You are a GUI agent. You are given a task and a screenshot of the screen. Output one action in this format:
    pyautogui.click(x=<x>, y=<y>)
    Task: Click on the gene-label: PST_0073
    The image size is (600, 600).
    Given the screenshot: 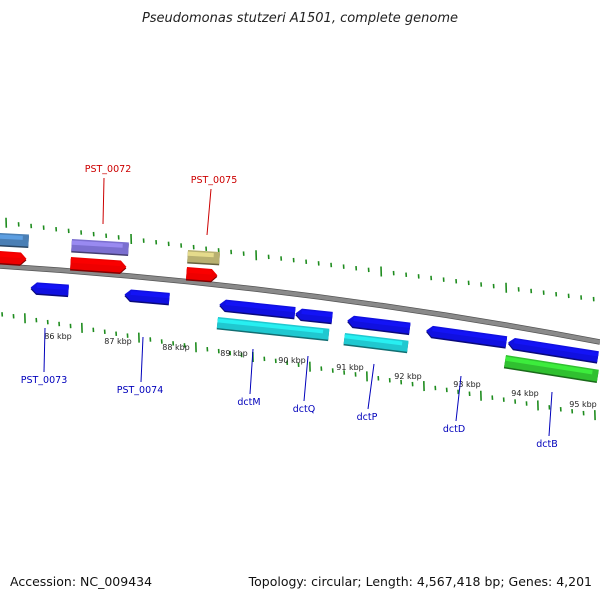 What is the action you would take?
    pyautogui.click(x=44, y=380)
    